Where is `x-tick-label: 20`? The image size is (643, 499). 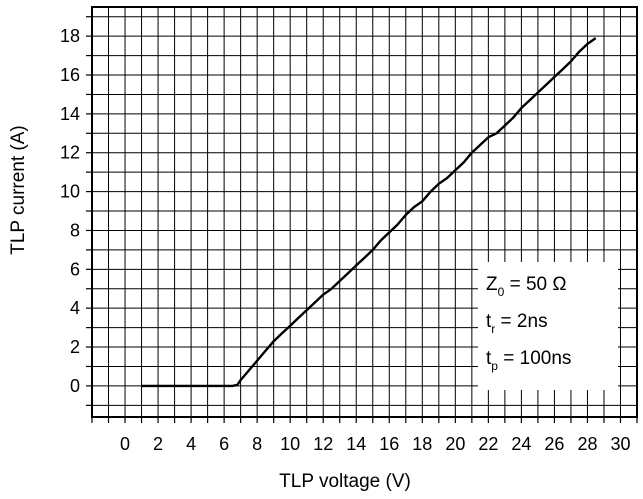
x-tick-label: 20 is located at coordinates (455, 444).